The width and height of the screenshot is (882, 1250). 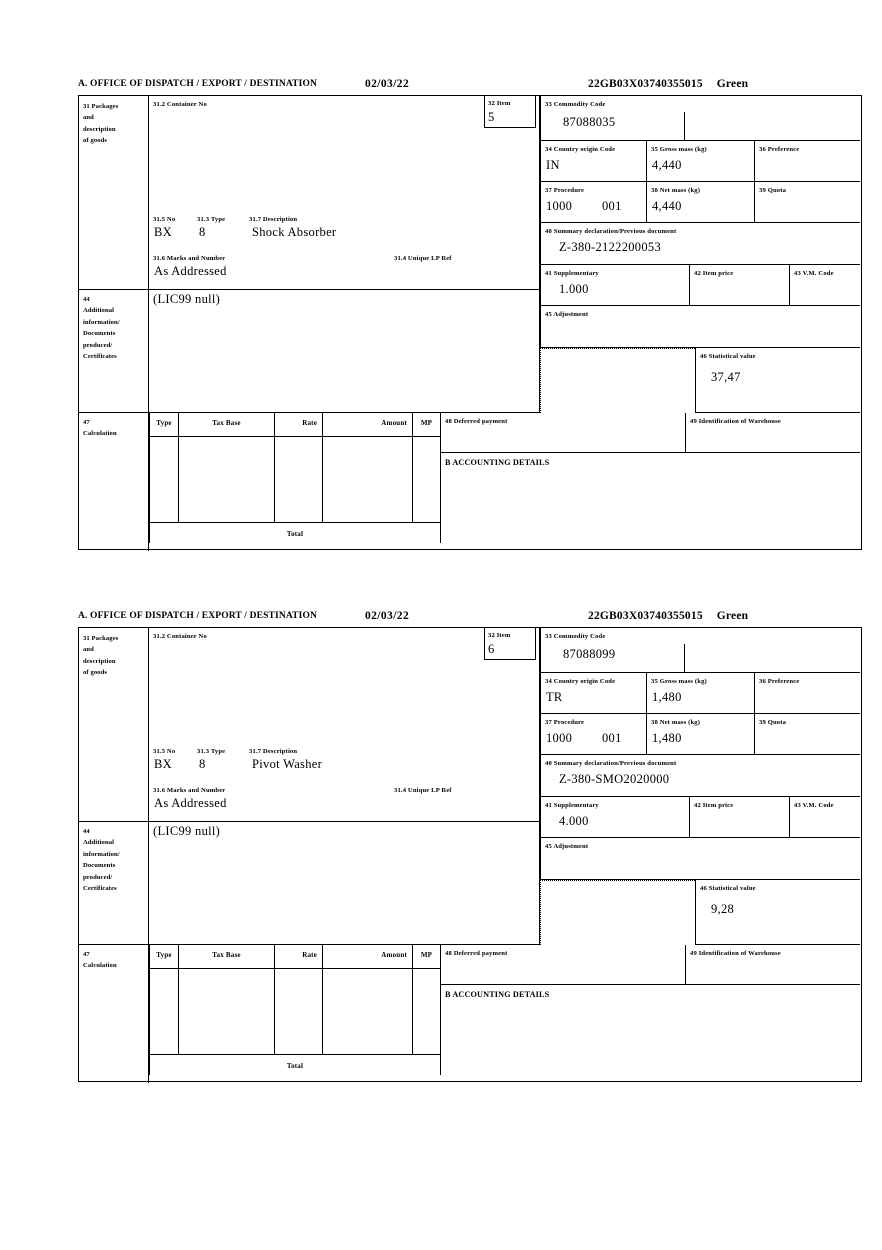 I want to click on box-45-dotted-separator, so click(x=617, y=880).